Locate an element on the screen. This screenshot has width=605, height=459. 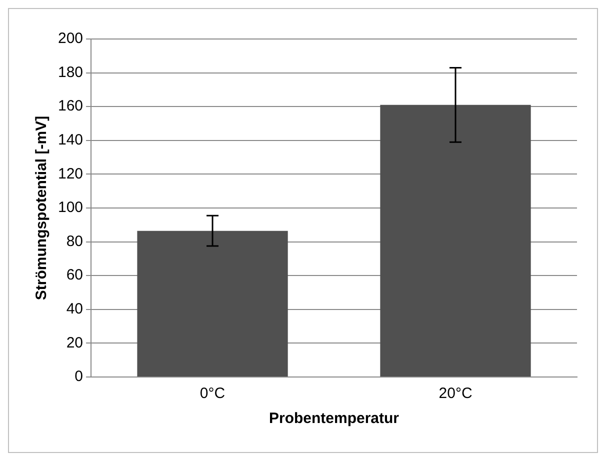
y-tick-label: 60 is located at coordinates (75, 275).